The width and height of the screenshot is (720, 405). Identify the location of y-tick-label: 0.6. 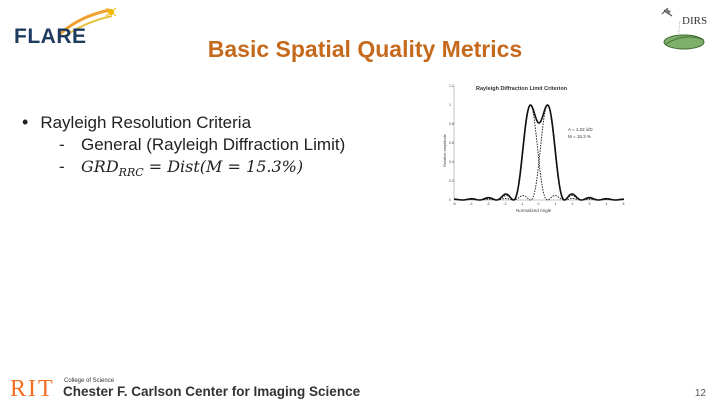
(451, 143).